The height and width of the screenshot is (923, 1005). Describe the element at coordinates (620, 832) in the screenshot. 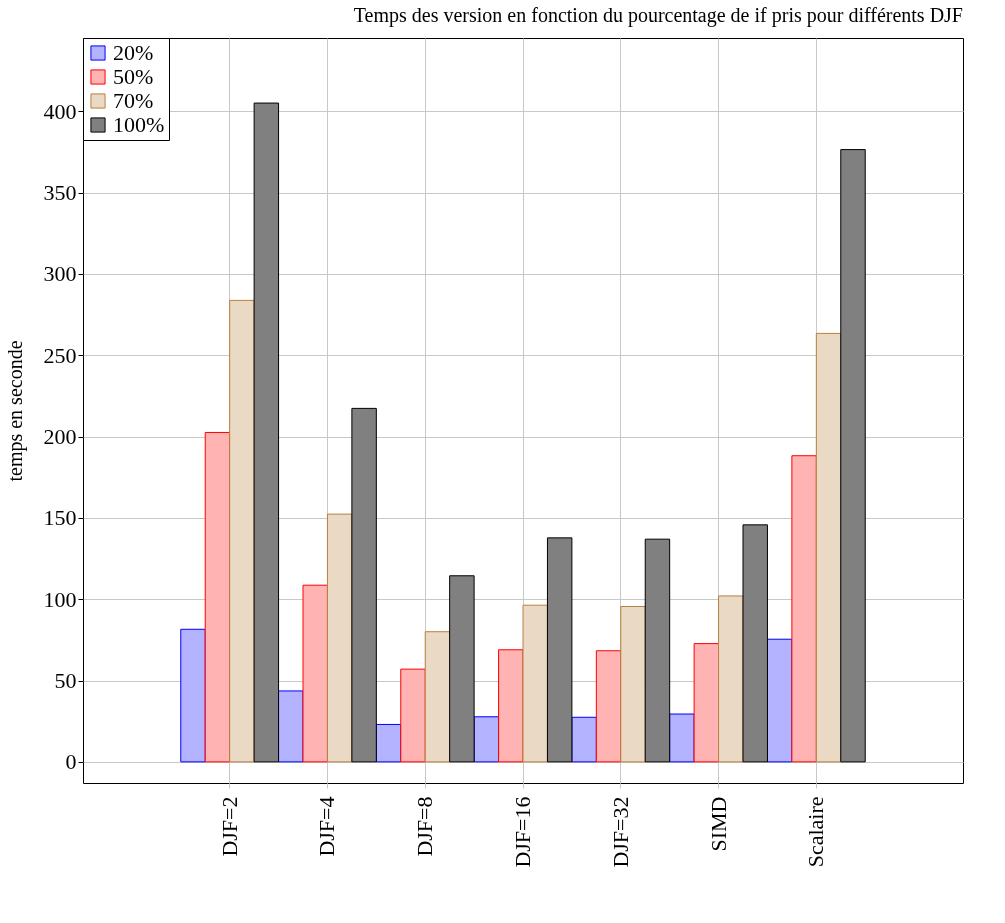

I see `x-tick-label: DJF=32` at that location.